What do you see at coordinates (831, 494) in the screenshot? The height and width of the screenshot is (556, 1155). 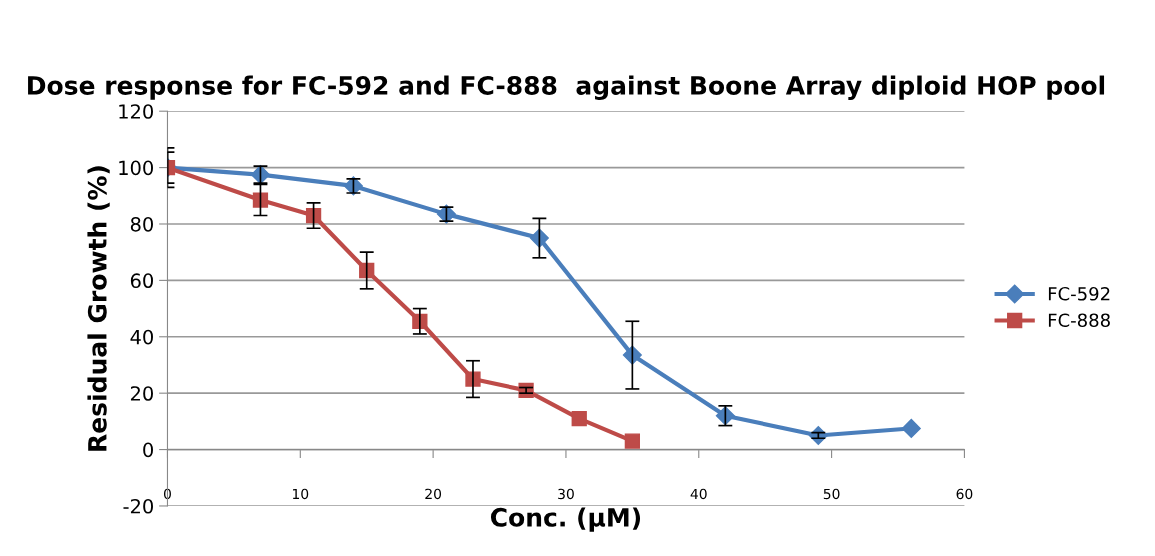 I see `x-tick-label: 50` at bounding box center [831, 494].